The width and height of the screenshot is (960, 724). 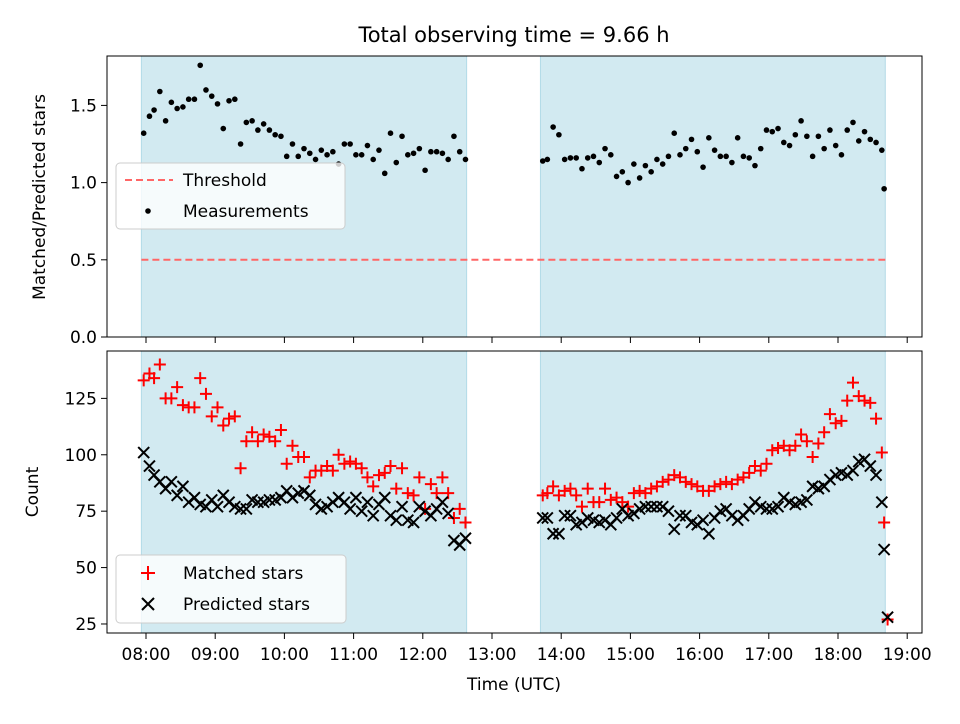 I want to click on legend-measurements-swatch, so click(x=148, y=211).